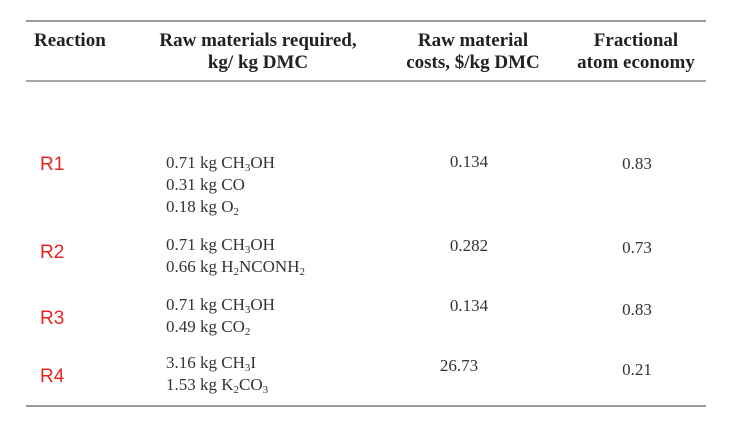  Describe the element at coordinates (636, 40) in the screenshot. I see `header-atom-line1: Fractional` at that location.